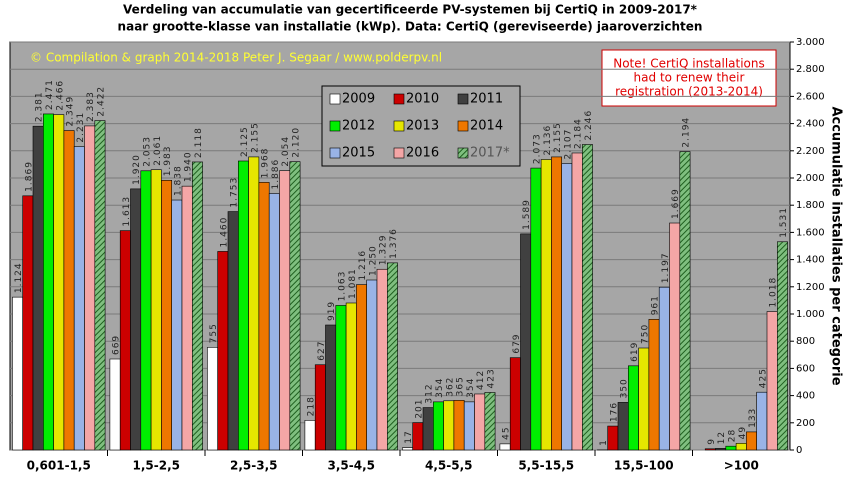 The width and height of the screenshot is (851, 481). I want to click on value-label: 1.018, so click(774, 292).